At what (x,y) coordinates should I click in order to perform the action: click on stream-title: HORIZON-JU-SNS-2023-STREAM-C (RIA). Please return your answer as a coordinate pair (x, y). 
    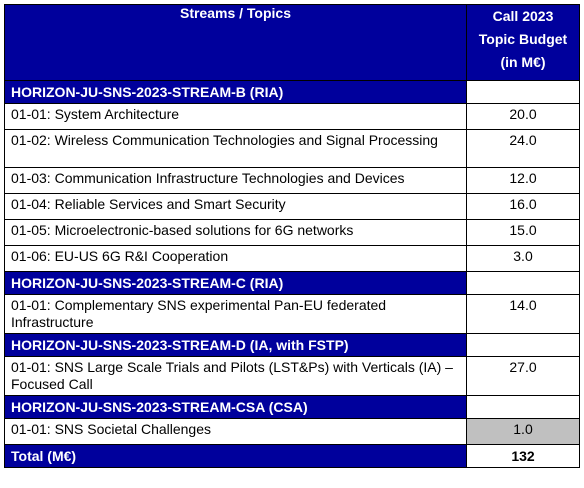
    Looking at the image, I should click on (235, 283).